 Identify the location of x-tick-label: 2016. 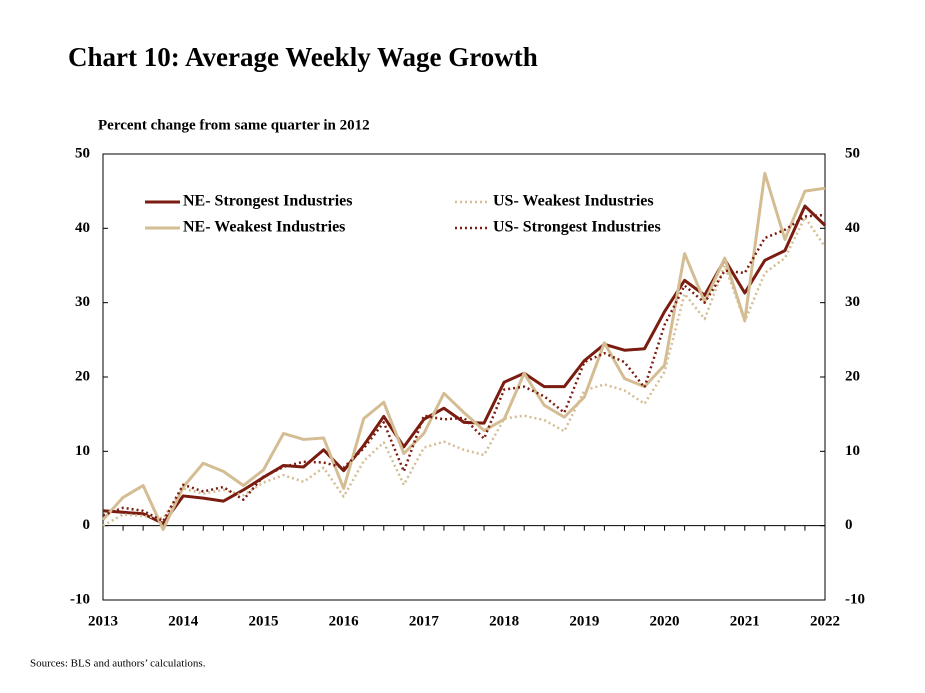
(344, 621).